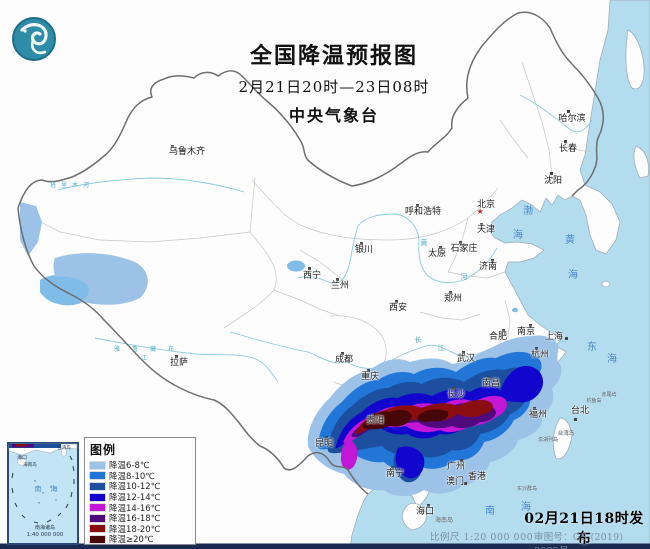 This screenshot has width=650, height=549. I want to click on publish-time: 02月21日18时发布, so click(584, 529).